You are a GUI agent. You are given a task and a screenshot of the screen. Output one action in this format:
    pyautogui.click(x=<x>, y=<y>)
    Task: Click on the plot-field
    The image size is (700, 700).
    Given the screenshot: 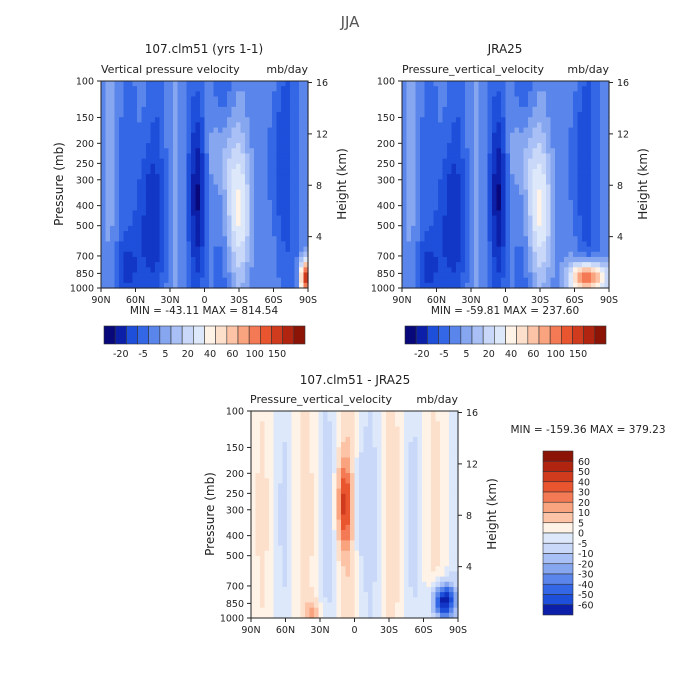 What is the action you would take?
    pyautogui.click(x=506, y=185)
    